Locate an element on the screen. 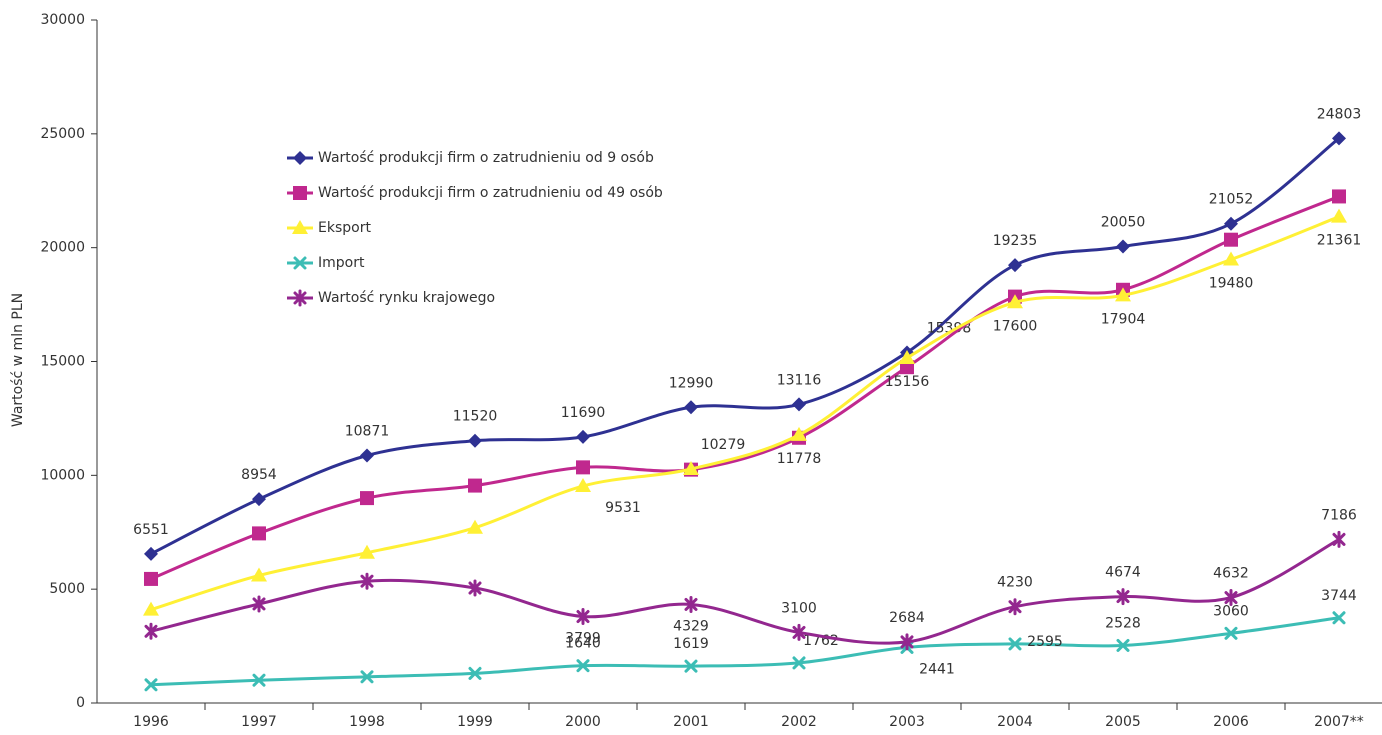 The width and height of the screenshot is (1382, 735). data-label: 17904 is located at coordinates (1123, 319).